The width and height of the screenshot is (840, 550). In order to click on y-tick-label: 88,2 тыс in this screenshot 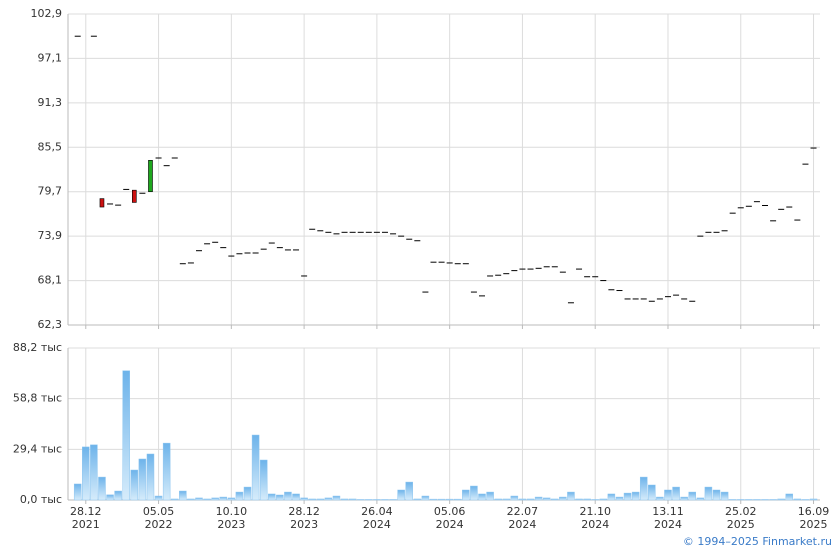, I will do `click(37, 347)`.